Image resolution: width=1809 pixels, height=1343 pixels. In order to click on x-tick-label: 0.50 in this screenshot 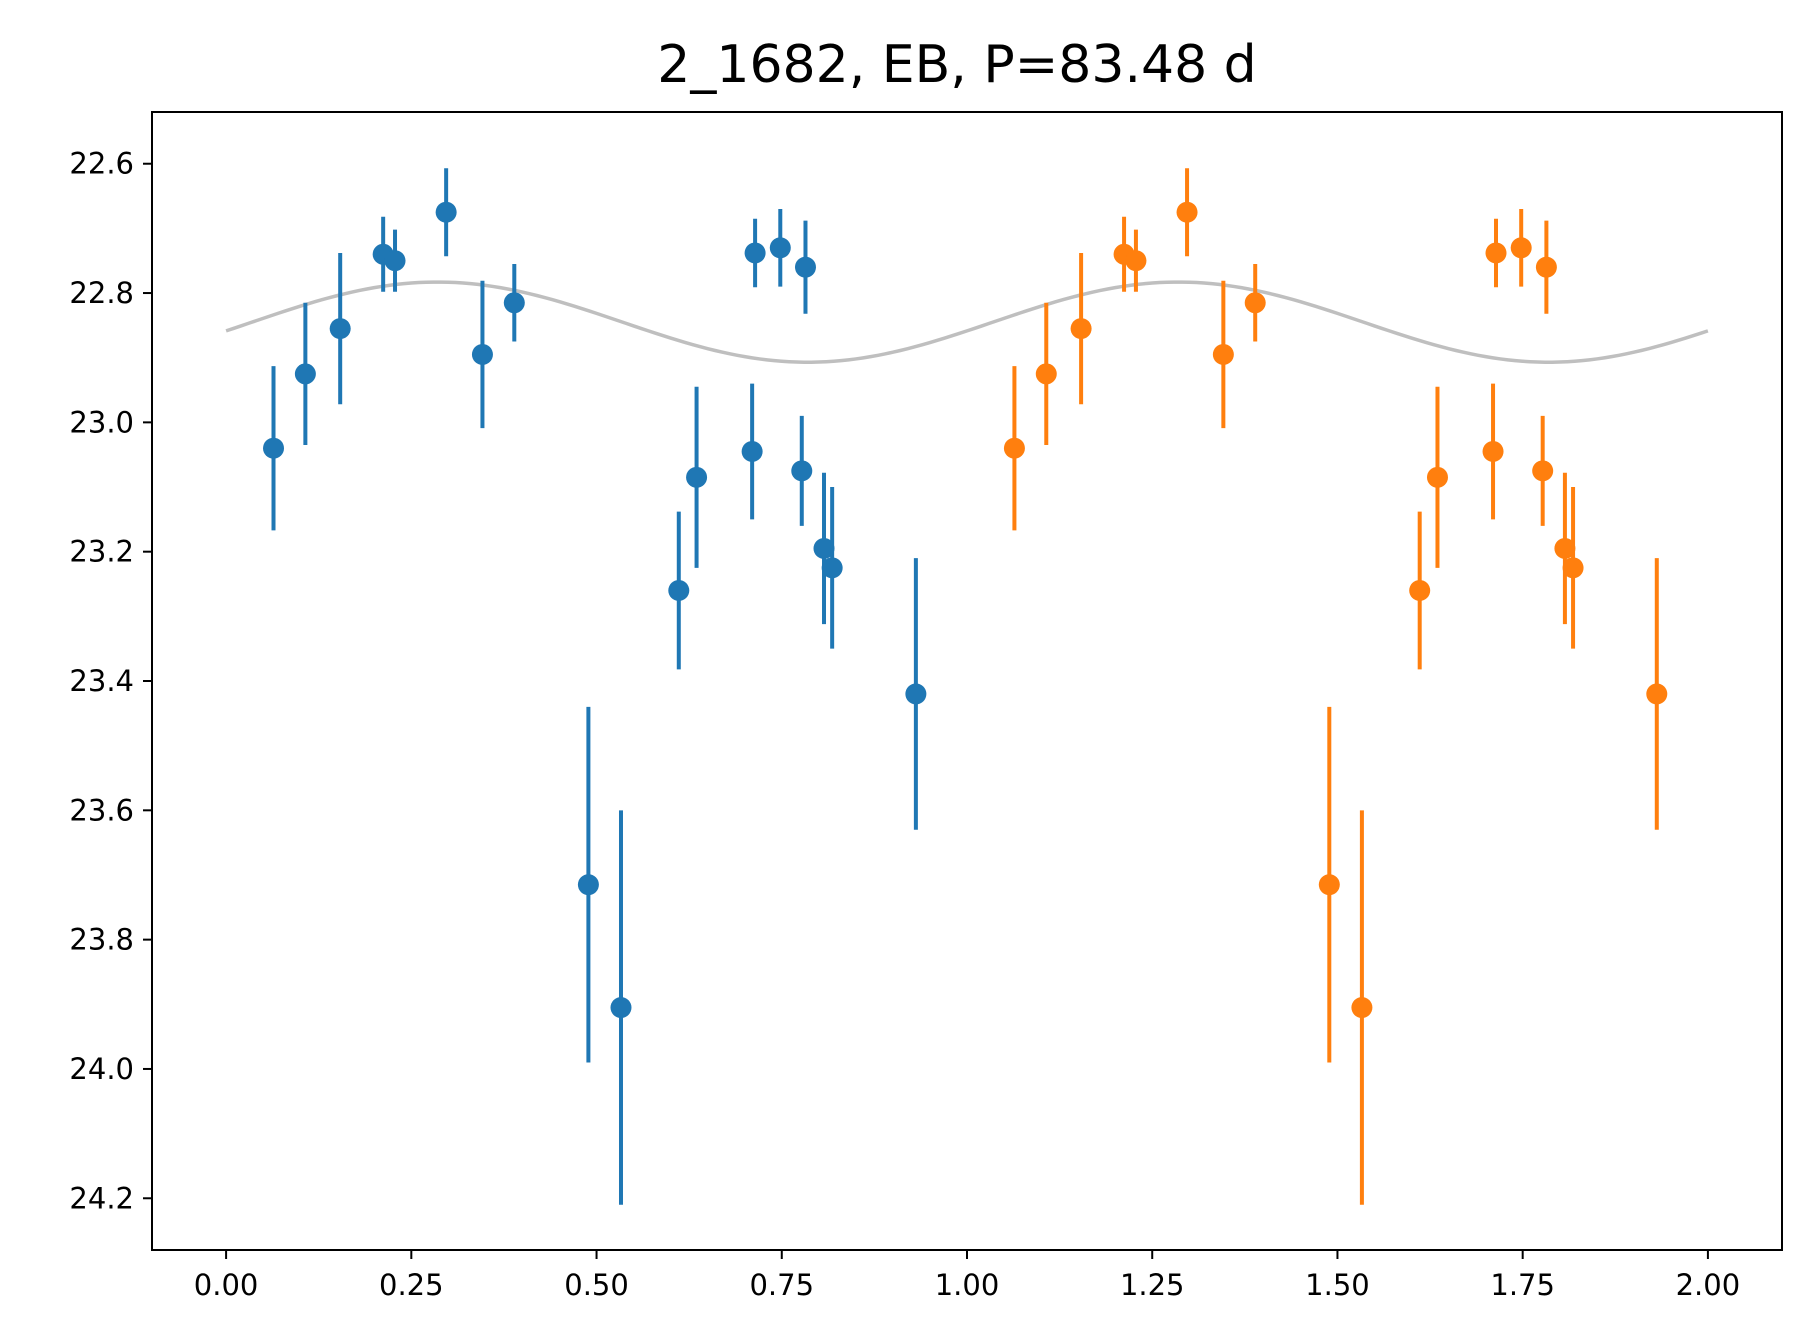, I will do `click(596, 1285)`.